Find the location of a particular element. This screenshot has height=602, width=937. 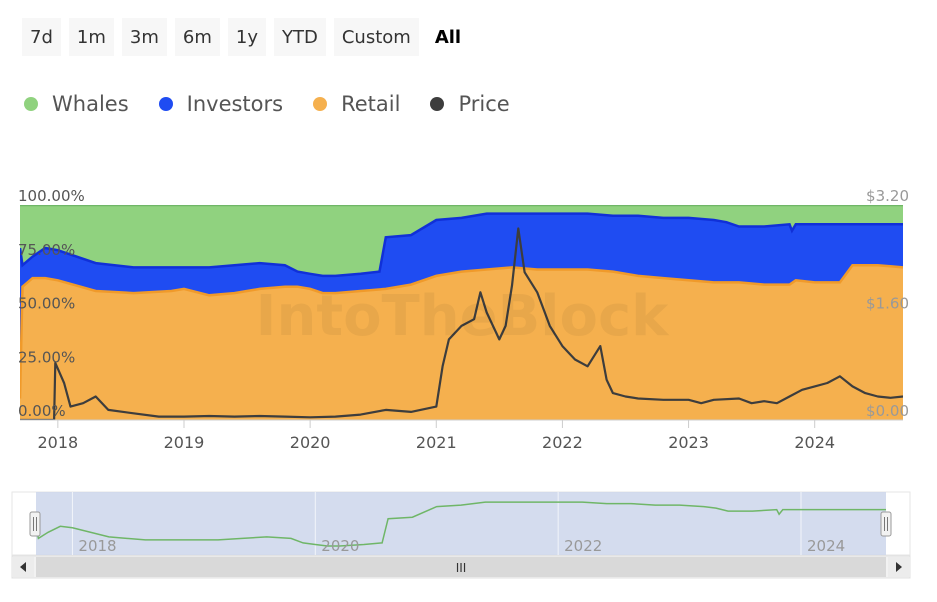

y-left-tick-label: 75.00% is located at coordinates (46, 250).